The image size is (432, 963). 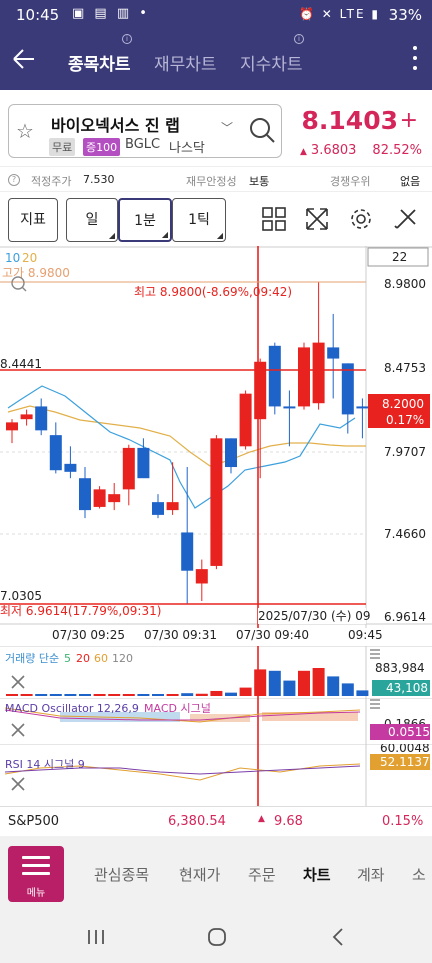 I want to click on high-note: 최고 8.9800(-8.69%,09:42), so click(x=213, y=292).